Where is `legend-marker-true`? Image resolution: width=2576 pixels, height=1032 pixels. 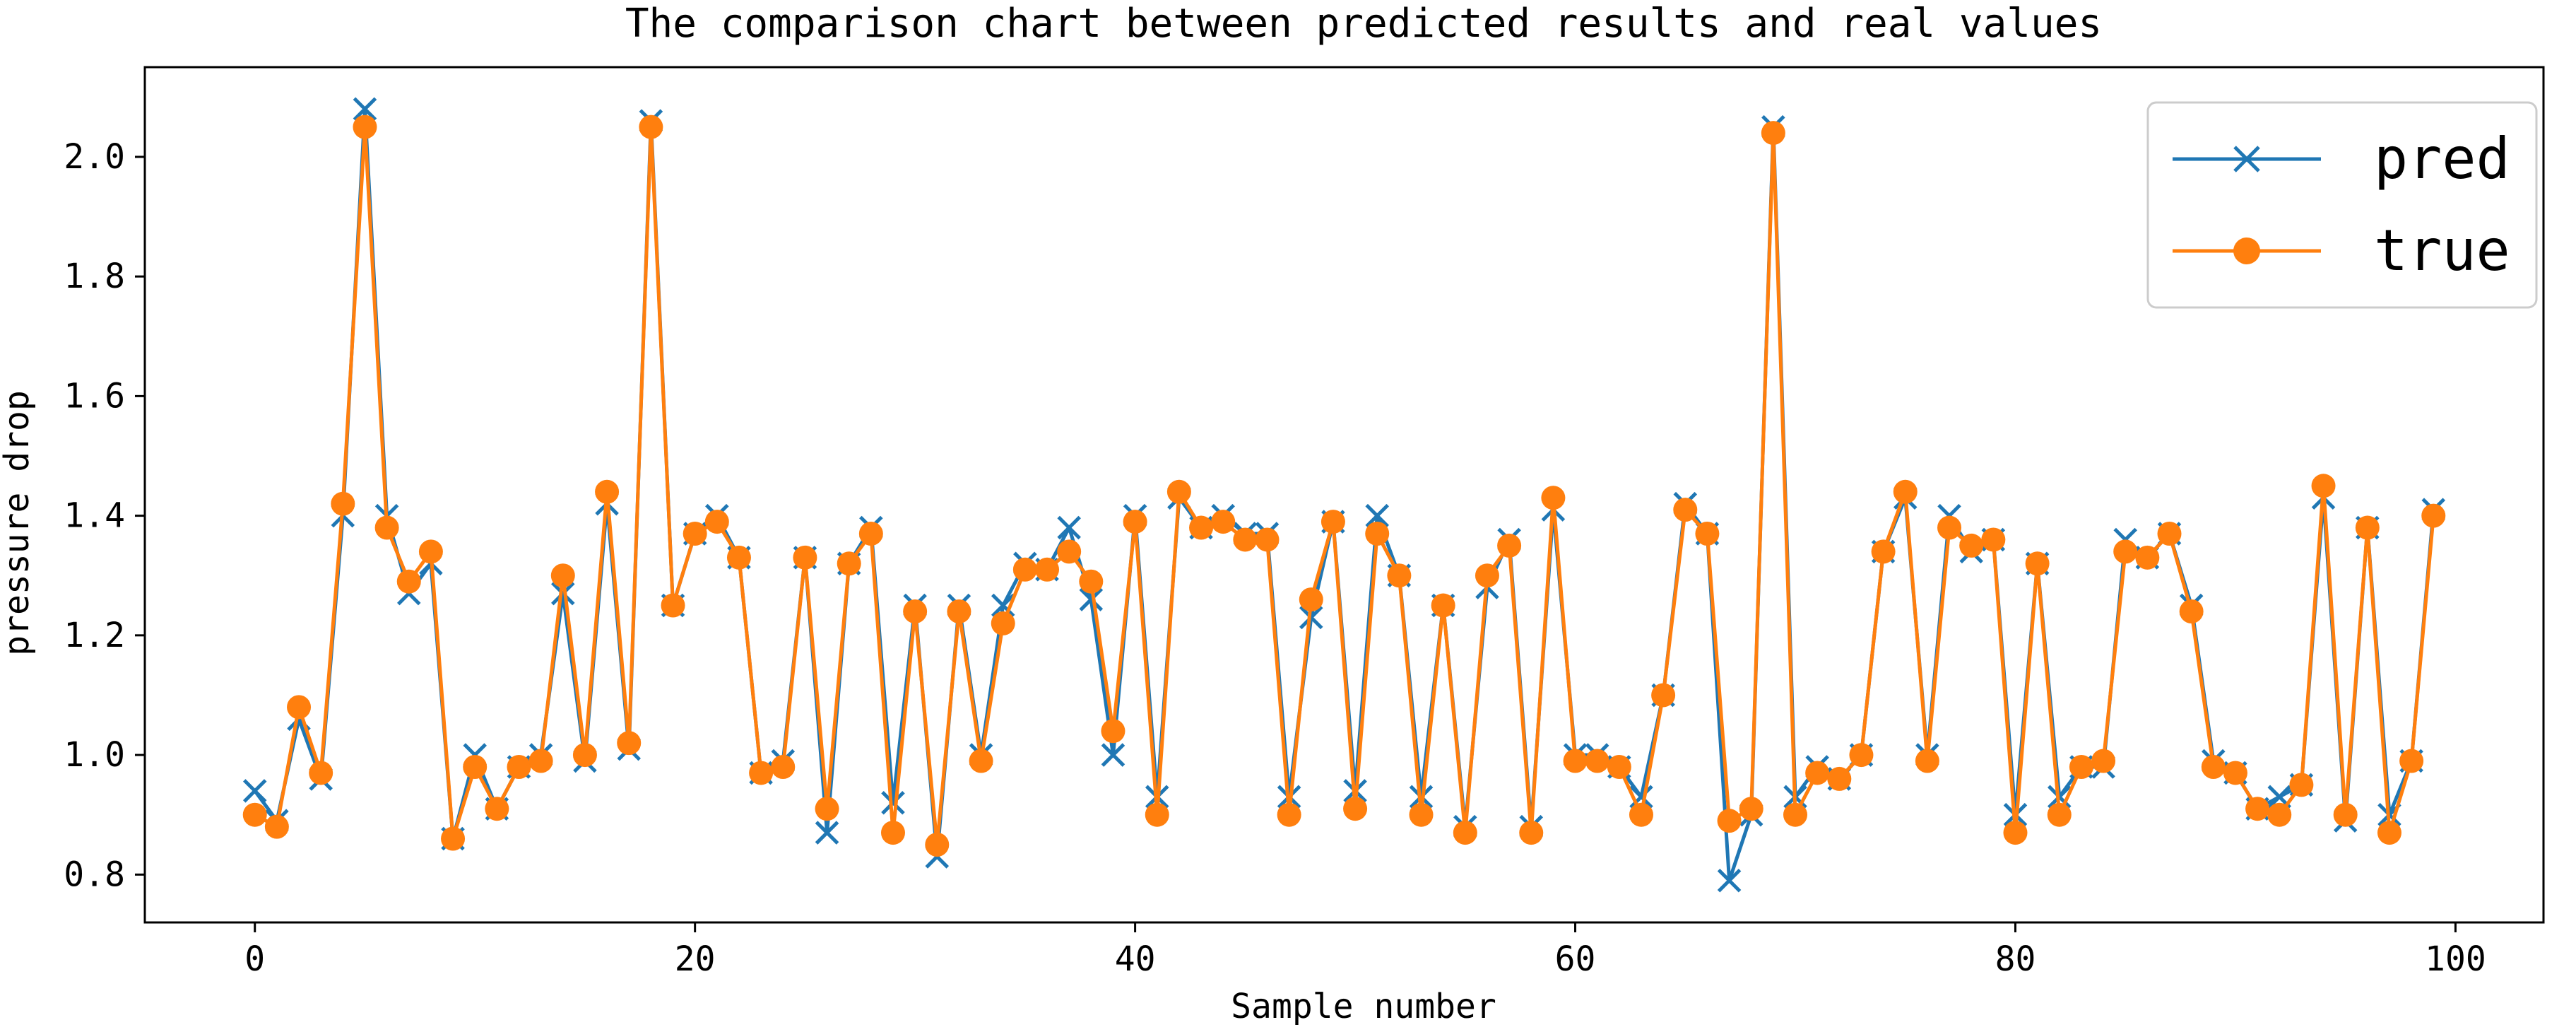
legend-marker-true is located at coordinates (2246, 251).